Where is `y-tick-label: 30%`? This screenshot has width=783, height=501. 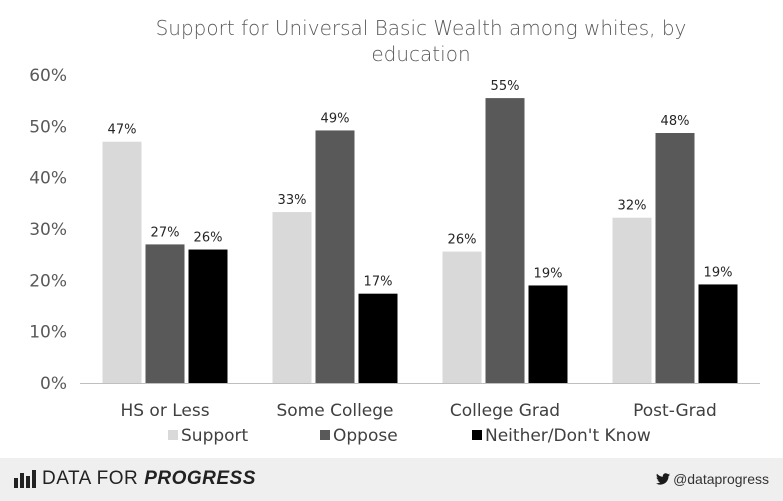 y-tick-label: 30% is located at coordinates (48, 230).